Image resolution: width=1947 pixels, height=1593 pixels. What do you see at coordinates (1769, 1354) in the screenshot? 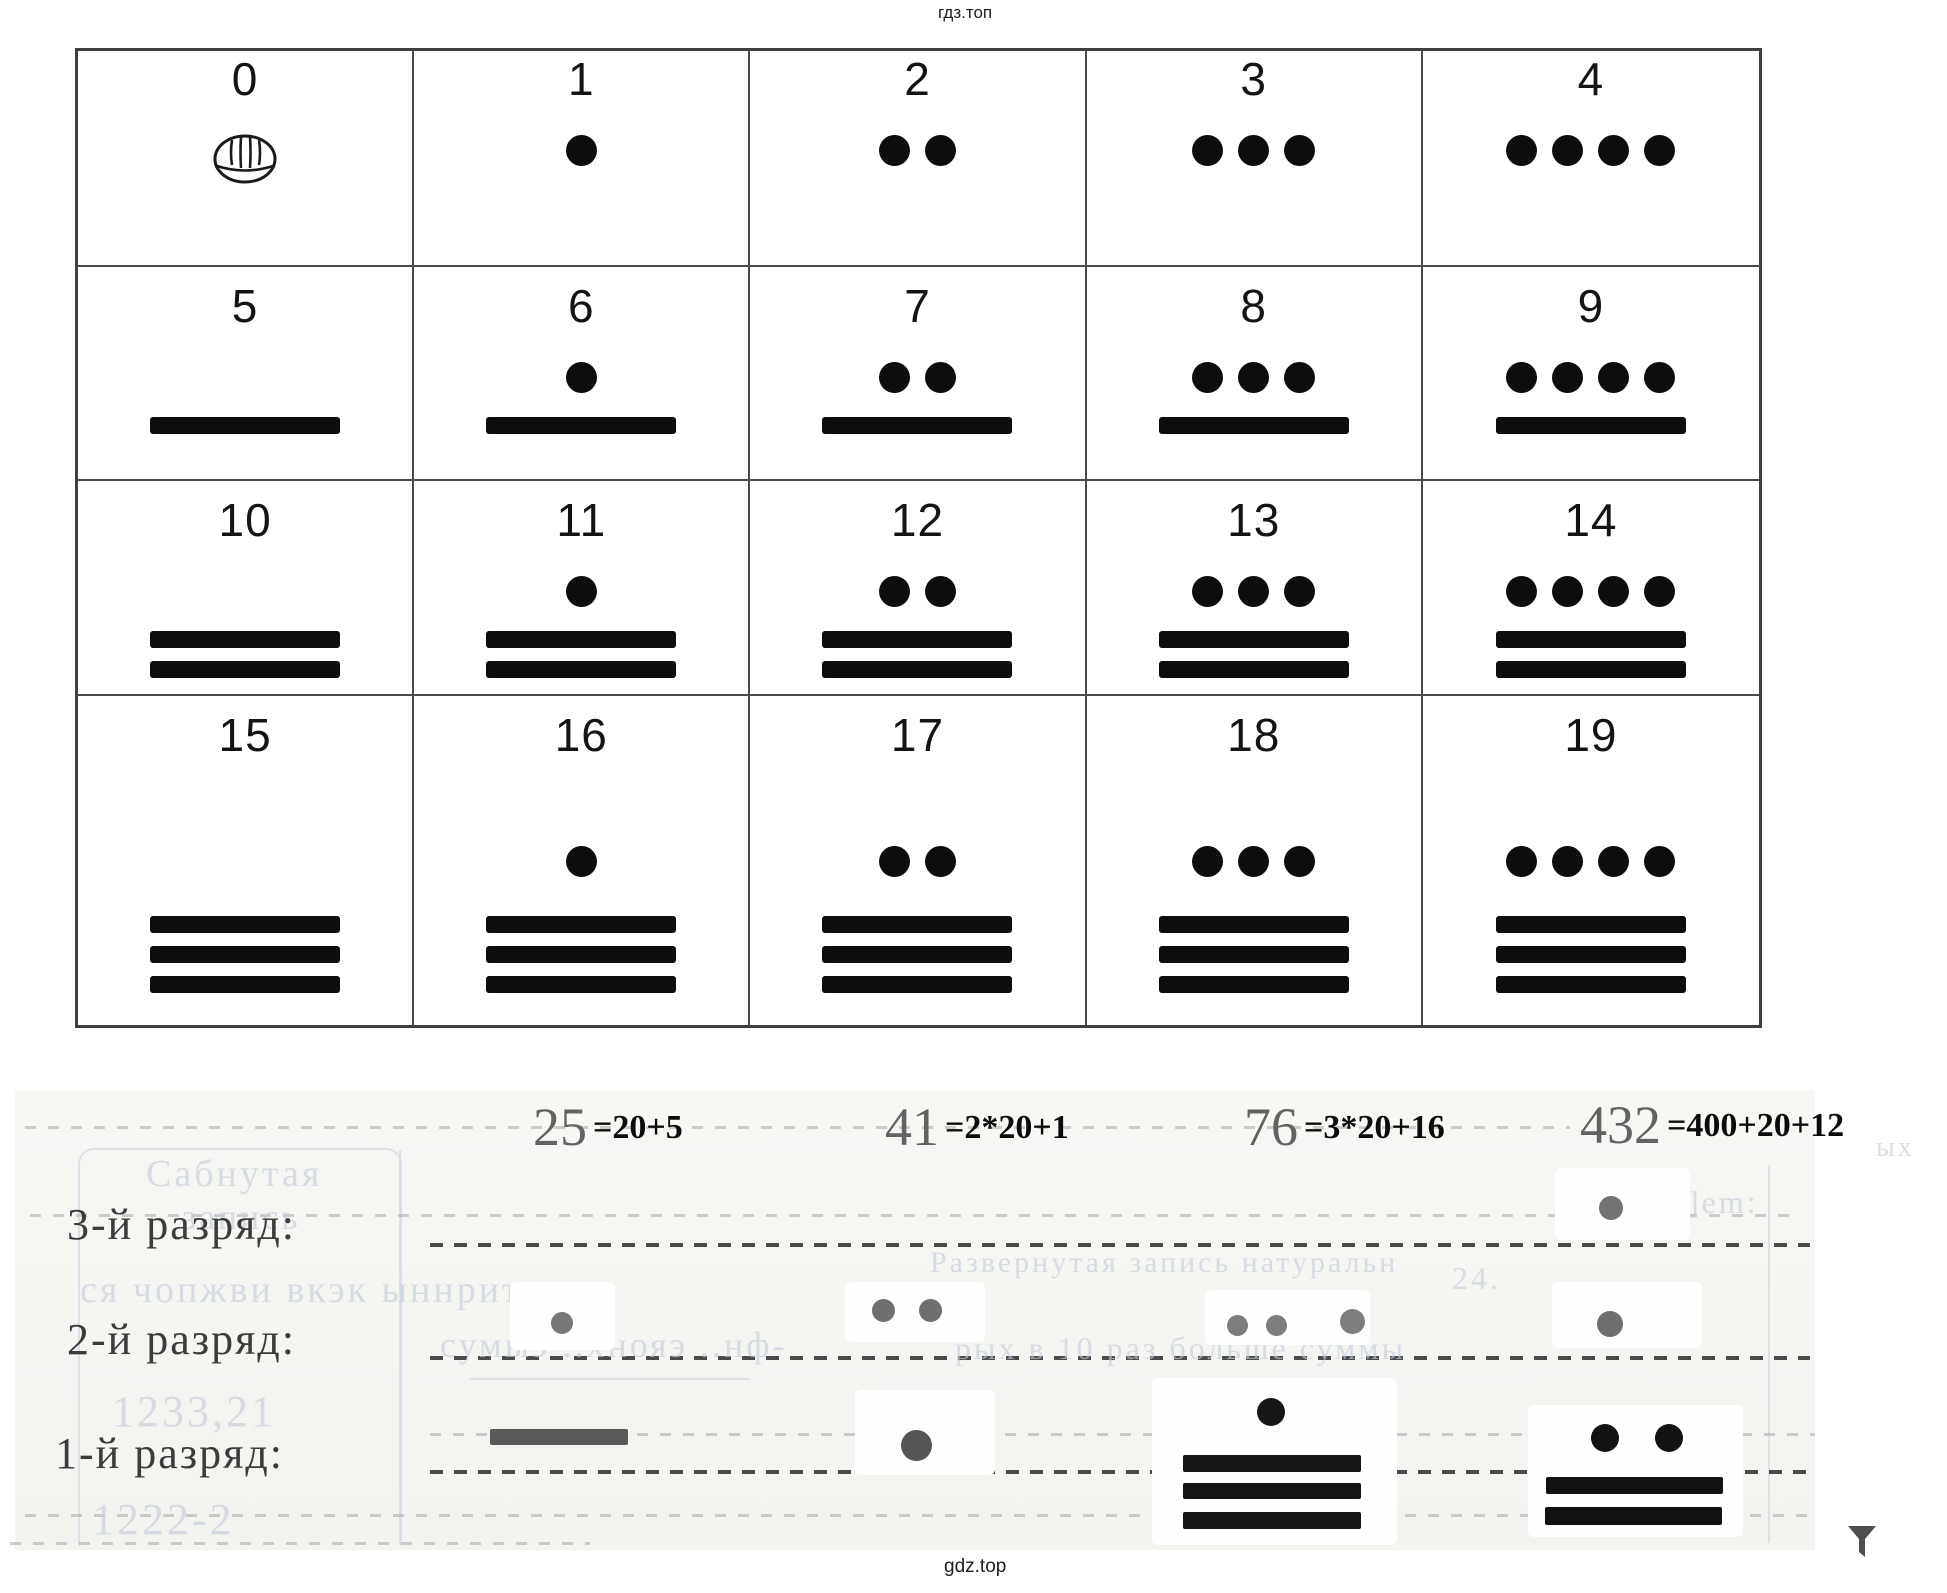
I see `bleed-vline-right` at bounding box center [1769, 1354].